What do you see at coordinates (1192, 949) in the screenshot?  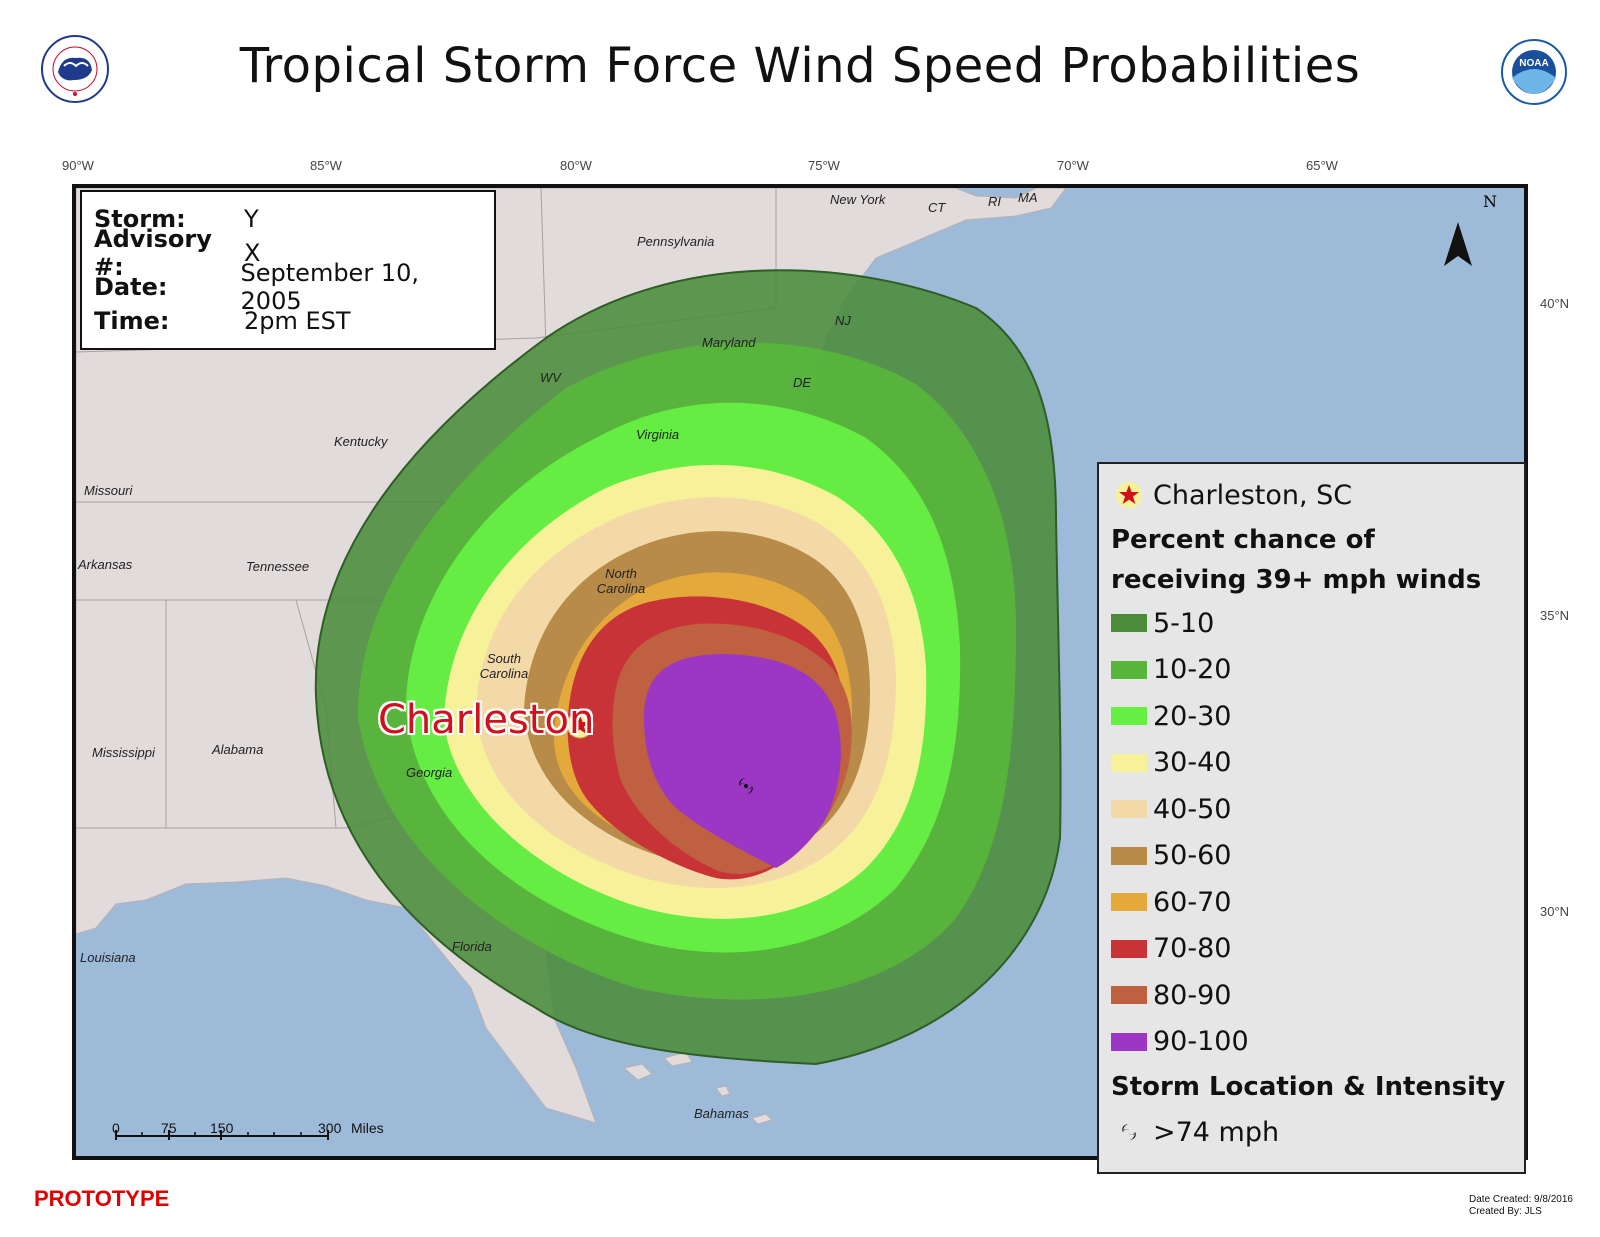 I see `legend-item-label: 70-80` at bounding box center [1192, 949].